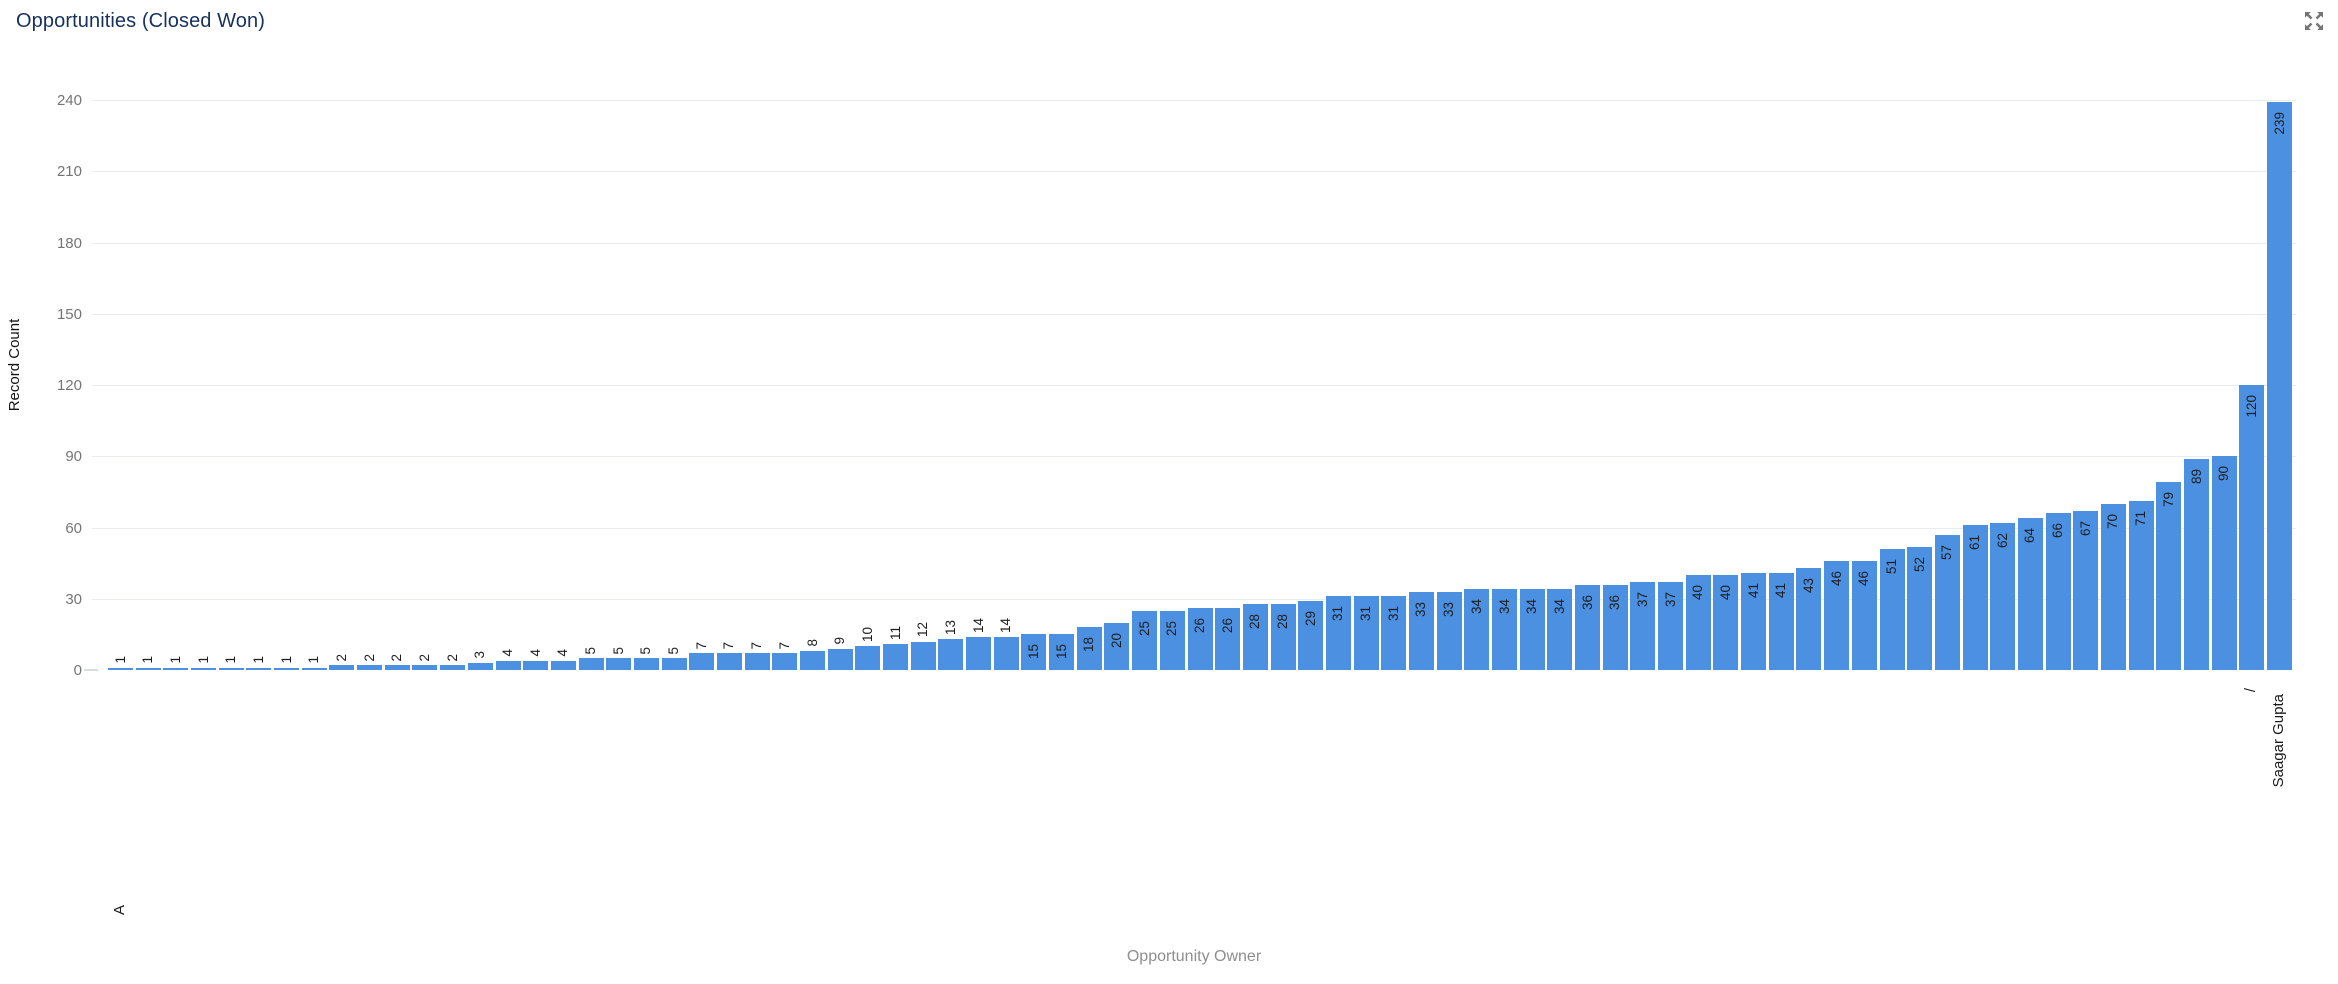  What do you see at coordinates (73, 528) in the screenshot?
I see `y-axis-tick-label: 60` at bounding box center [73, 528].